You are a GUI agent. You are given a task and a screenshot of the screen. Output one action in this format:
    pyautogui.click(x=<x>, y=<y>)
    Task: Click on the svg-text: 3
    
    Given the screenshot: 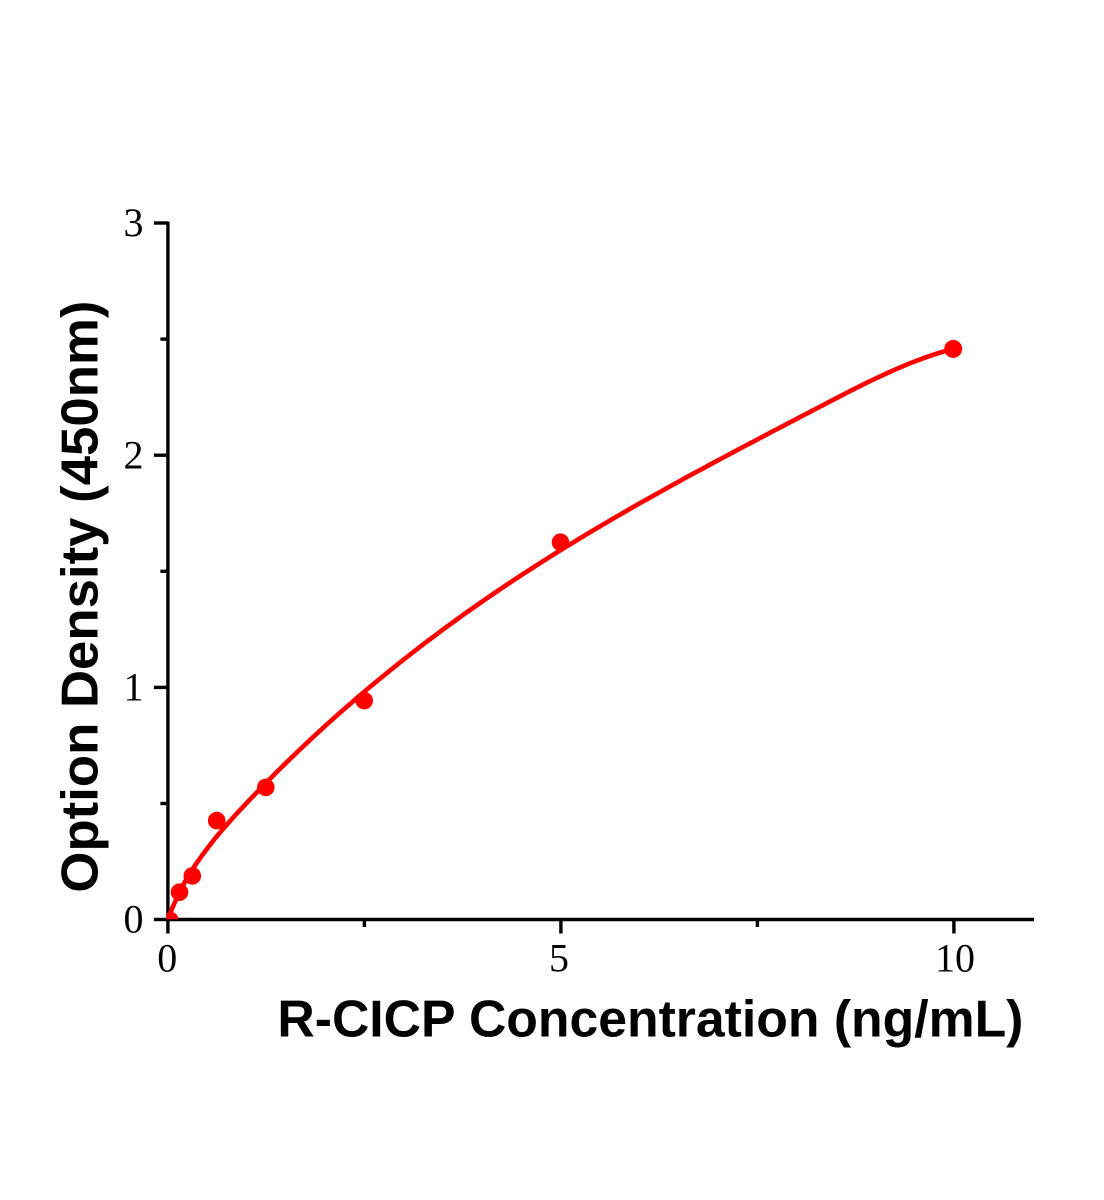 What is the action you would take?
    pyautogui.click(x=134, y=222)
    